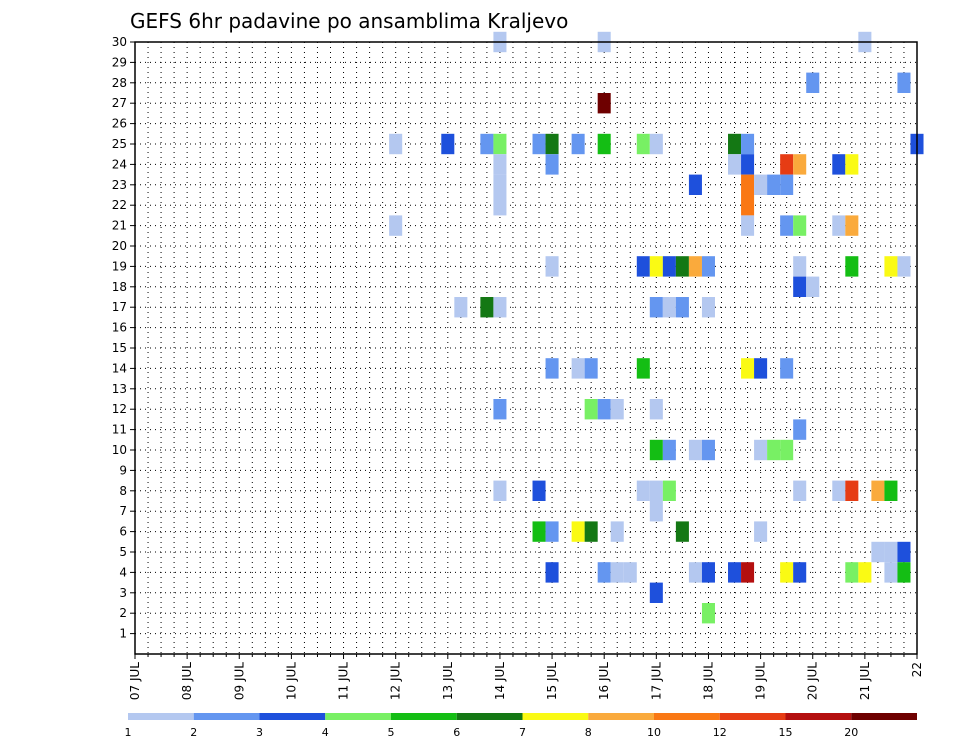 This screenshot has height=742, width=960. What do you see at coordinates (119, 307) in the screenshot?
I see `y-tick-label: 17` at bounding box center [119, 307].